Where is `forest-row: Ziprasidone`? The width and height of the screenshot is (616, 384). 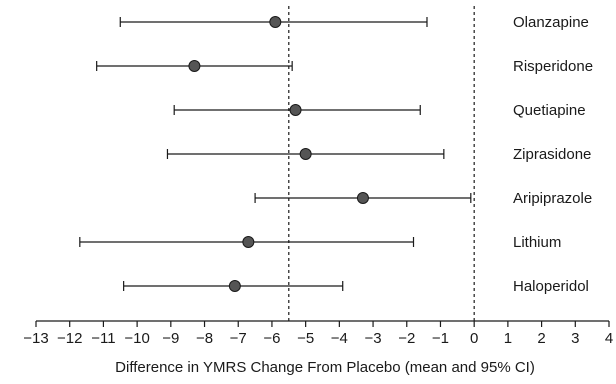
forest-row: Ziprasidone is located at coordinates (378, 154).